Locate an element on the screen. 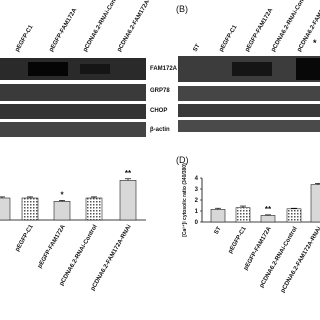  y-axis-label: [Ca²⁺]i cytosolic ratio (340/380) is located at coordinates (185, 200).